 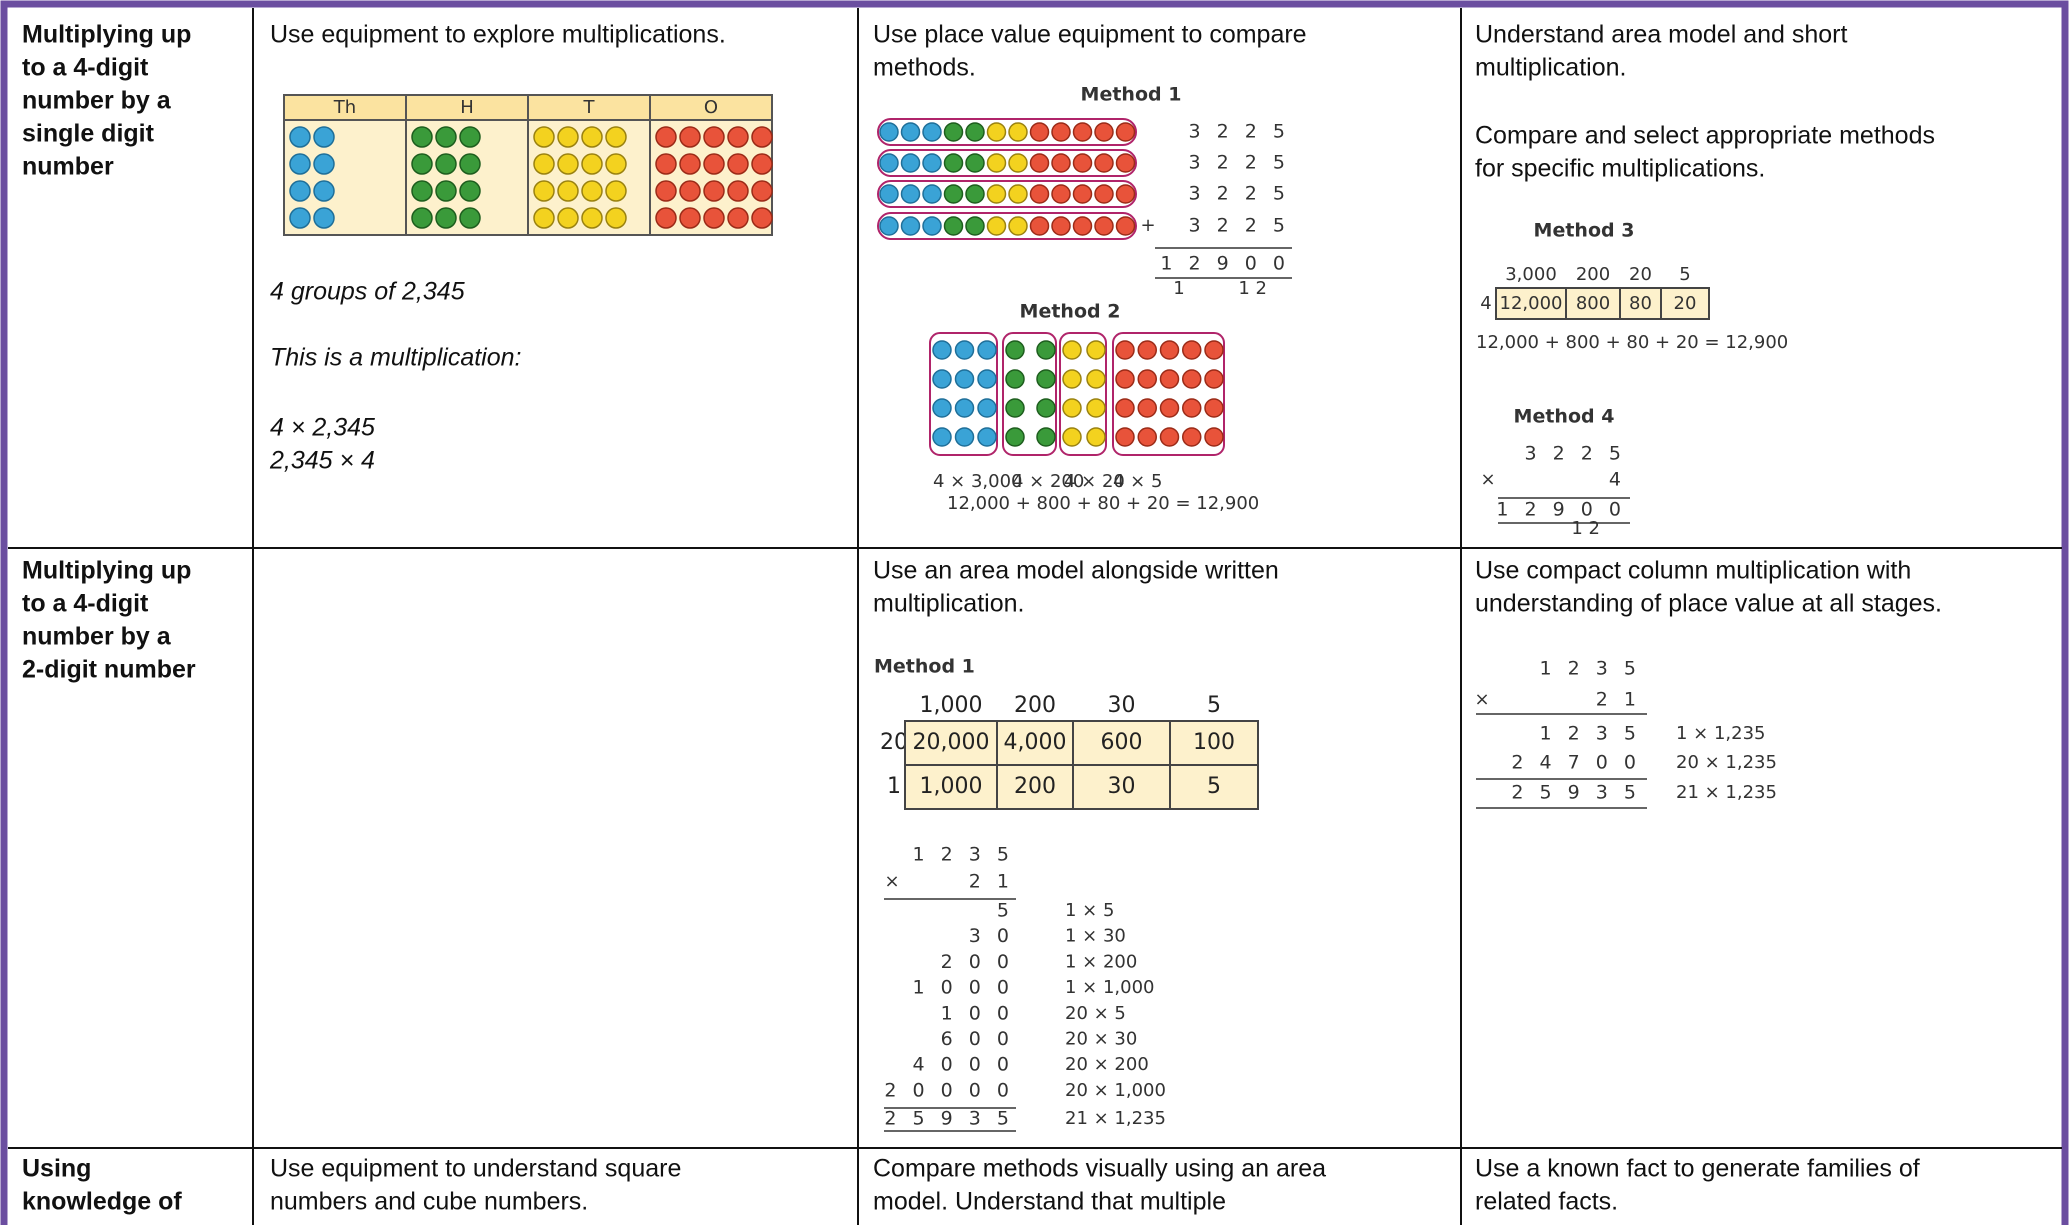 What do you see at coordinates (977, 1013) in the screenshot?
I see `partial-product: 1 0 0` at bounding box center [977, 1013].